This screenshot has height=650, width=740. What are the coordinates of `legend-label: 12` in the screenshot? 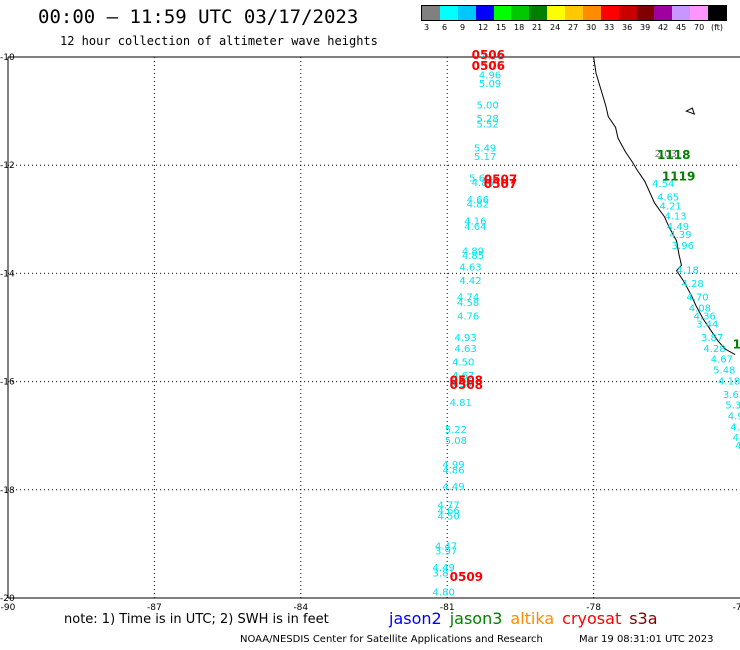 It's located at (483, 27).